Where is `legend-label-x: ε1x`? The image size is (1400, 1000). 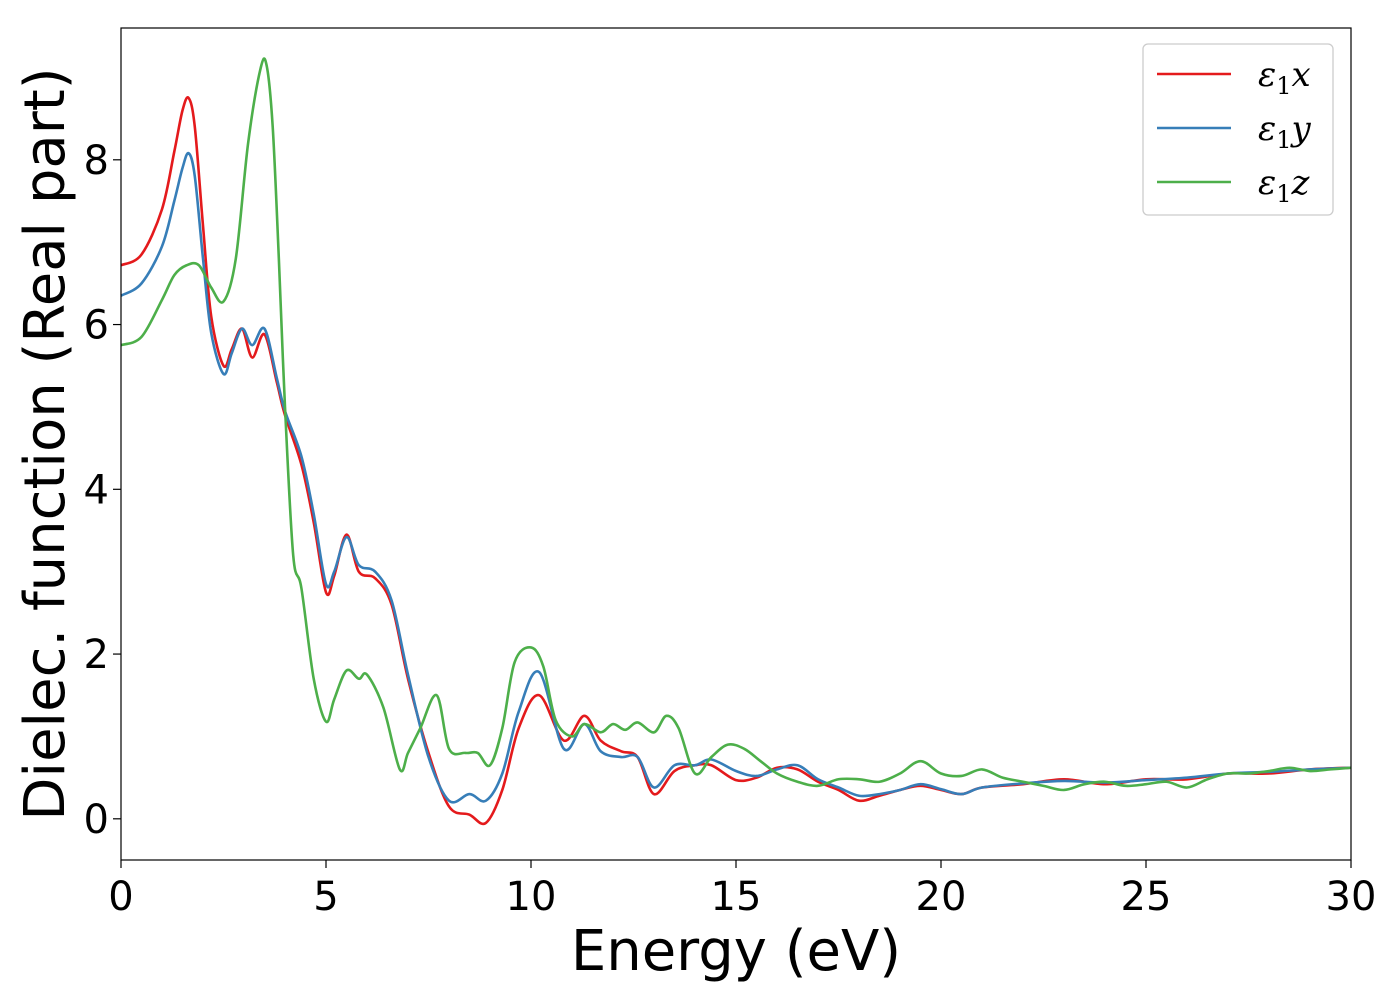
legend-label-x: ε1x is located at coordinates (1284, 77).